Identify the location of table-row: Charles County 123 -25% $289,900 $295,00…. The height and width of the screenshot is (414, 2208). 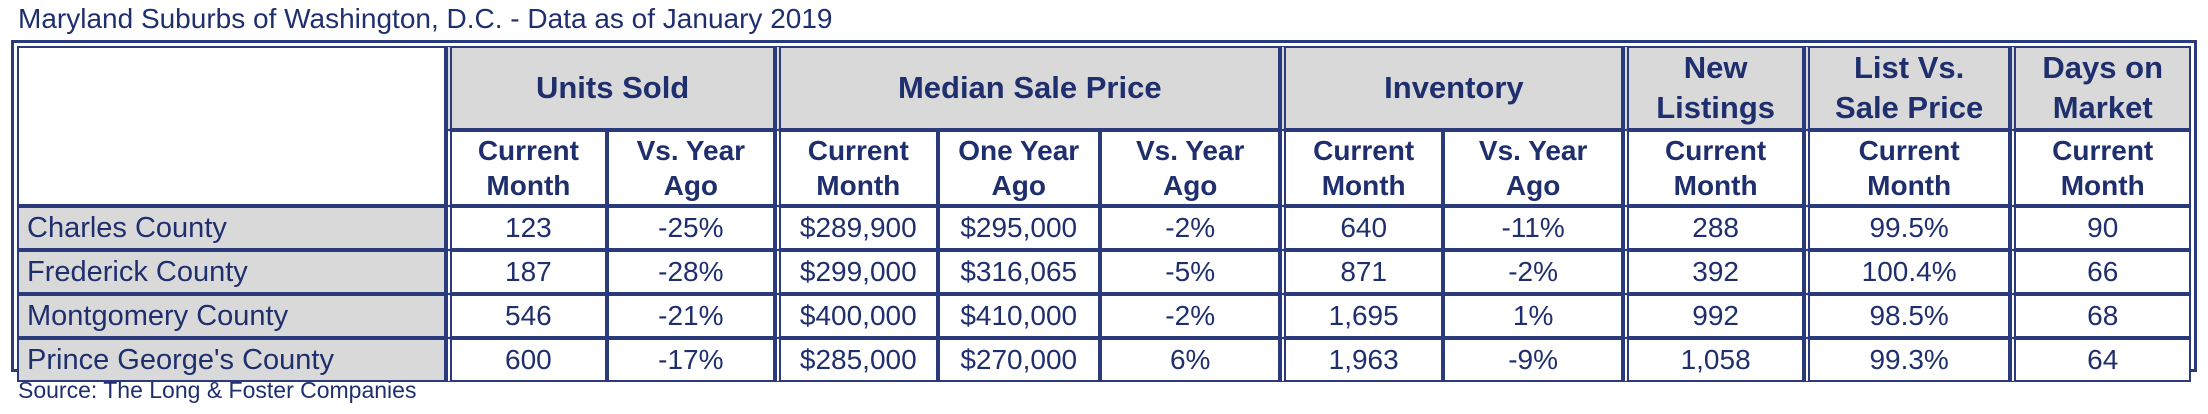
(1104, 228).